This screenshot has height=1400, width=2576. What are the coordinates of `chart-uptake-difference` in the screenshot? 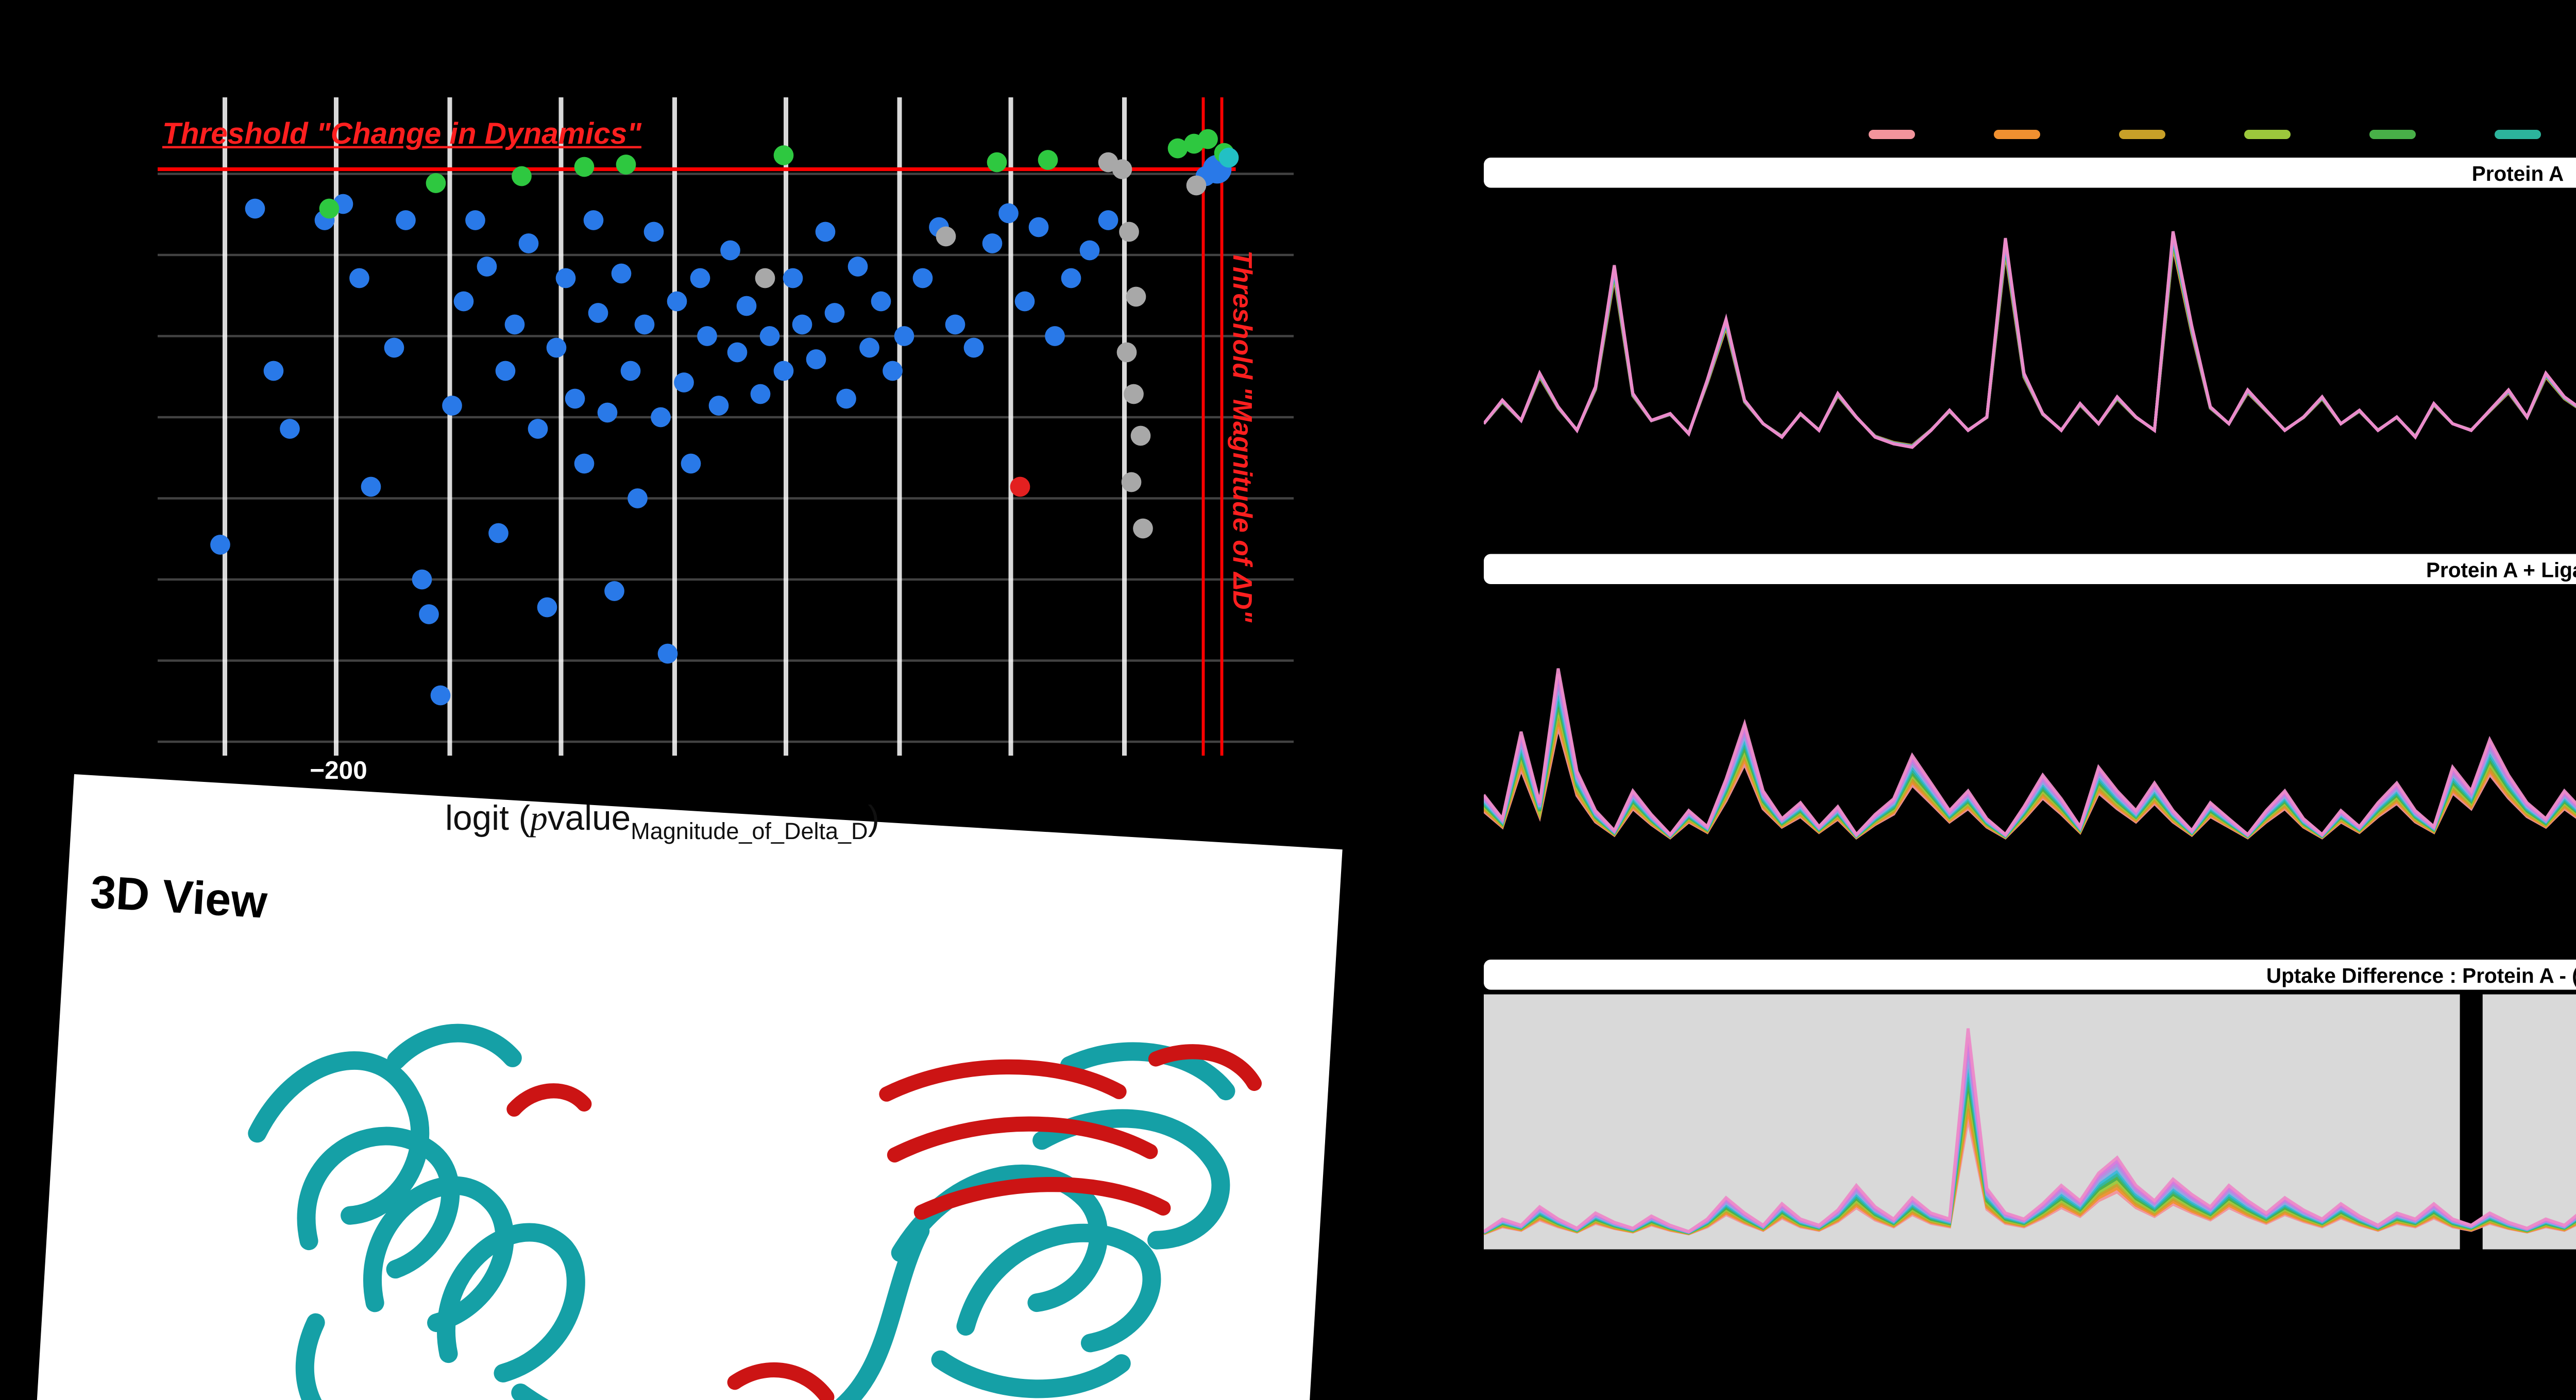 It's located at (2030, 1127).